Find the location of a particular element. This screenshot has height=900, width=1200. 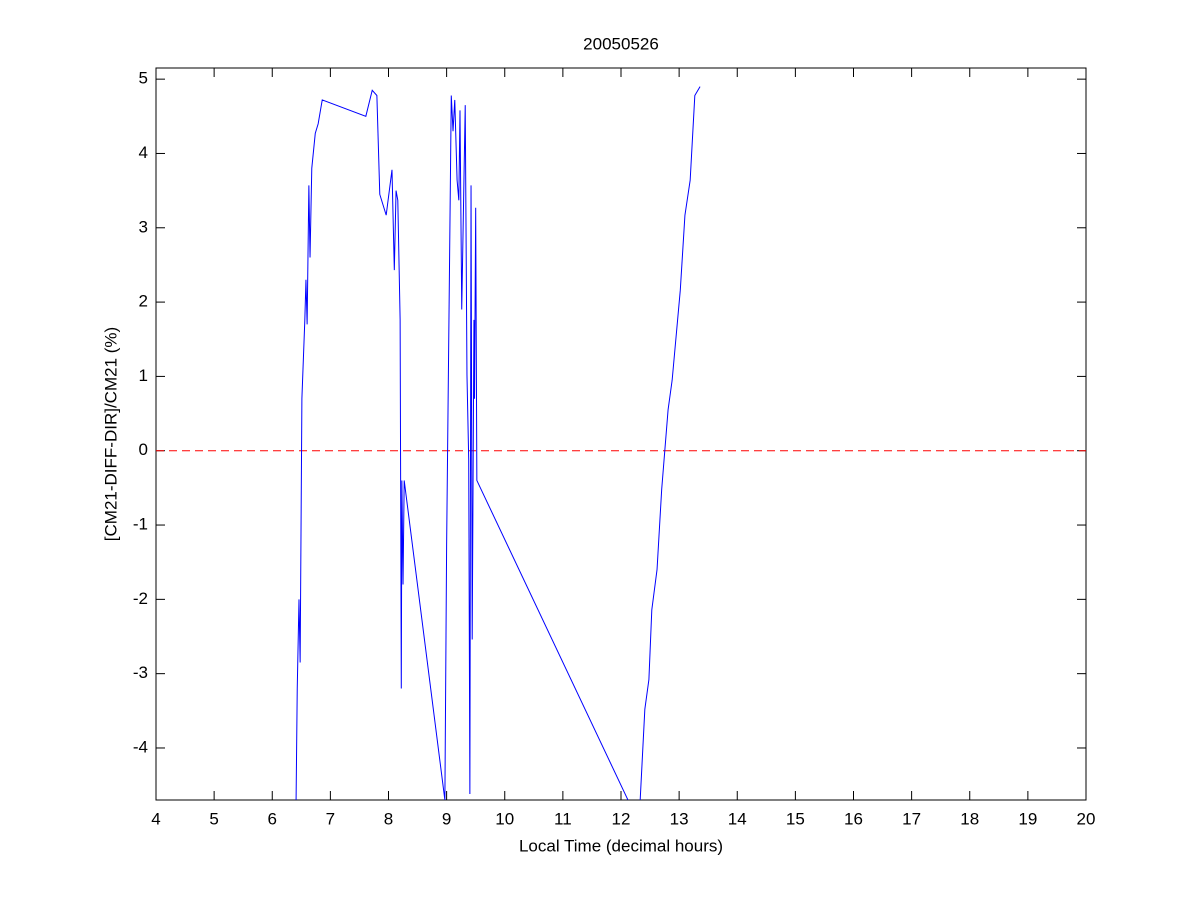

x-tick-label: 19 is located at coordinates (1027, 818).